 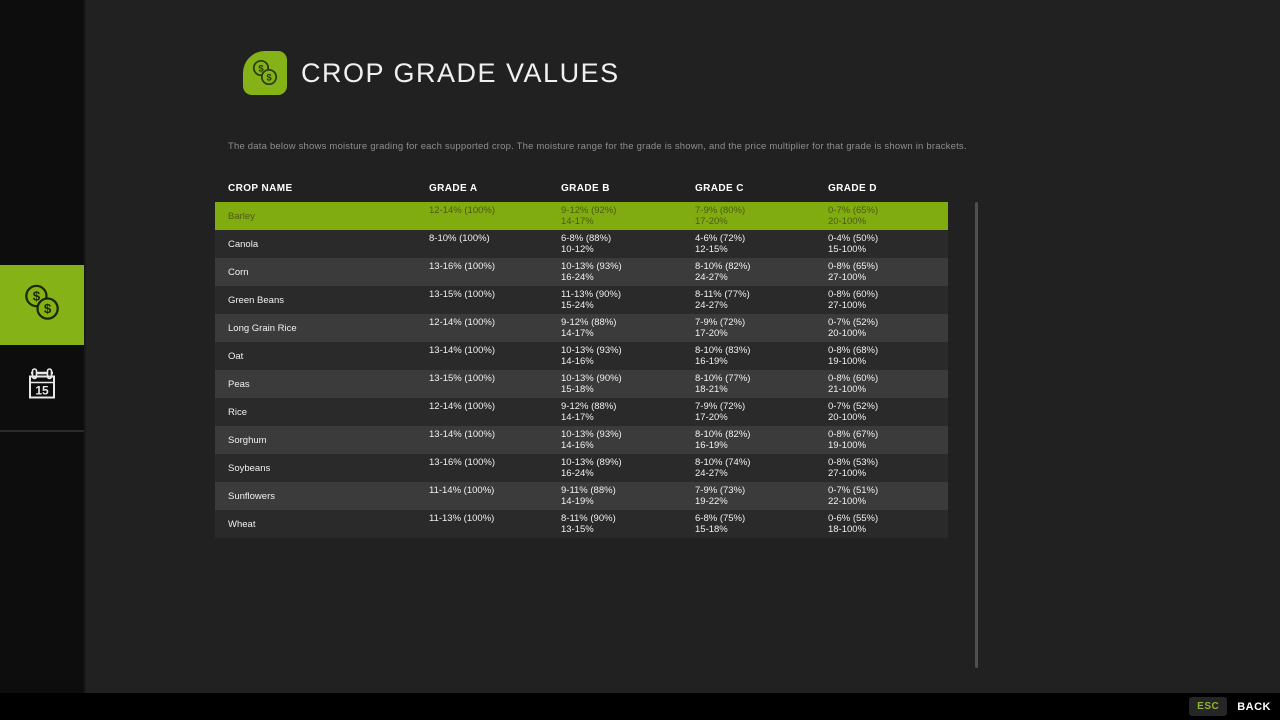 What do you see at coordinates (591, 468) in the screenshot?
I see `grade-b-cell: 10-13% (89%) 16-24%` at bounding box center [591, 468].